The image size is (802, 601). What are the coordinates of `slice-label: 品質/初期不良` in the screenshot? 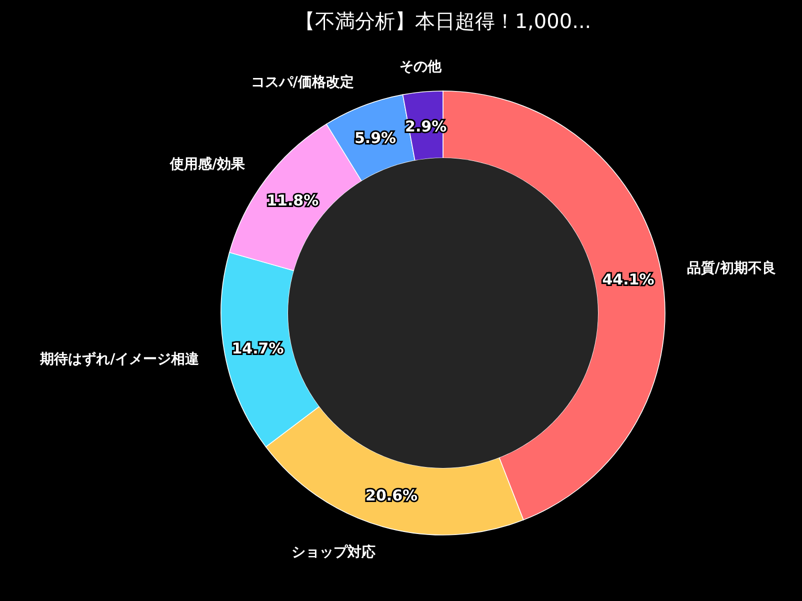 It's located at (731, 267).